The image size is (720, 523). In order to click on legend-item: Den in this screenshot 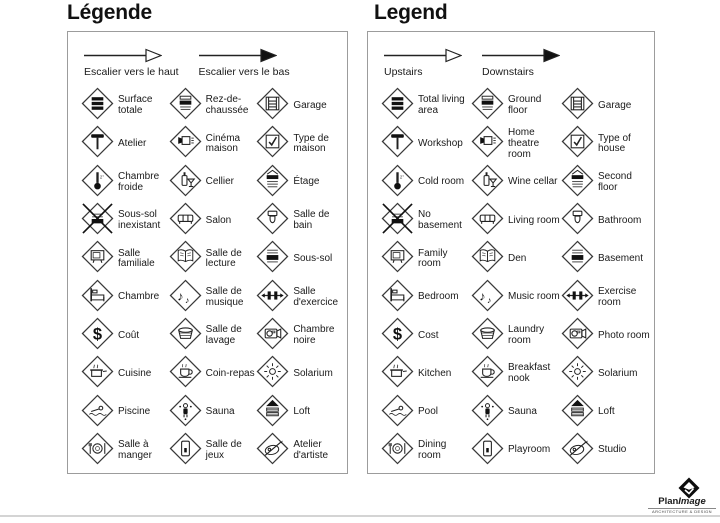, I will do `click(516, 259)`.